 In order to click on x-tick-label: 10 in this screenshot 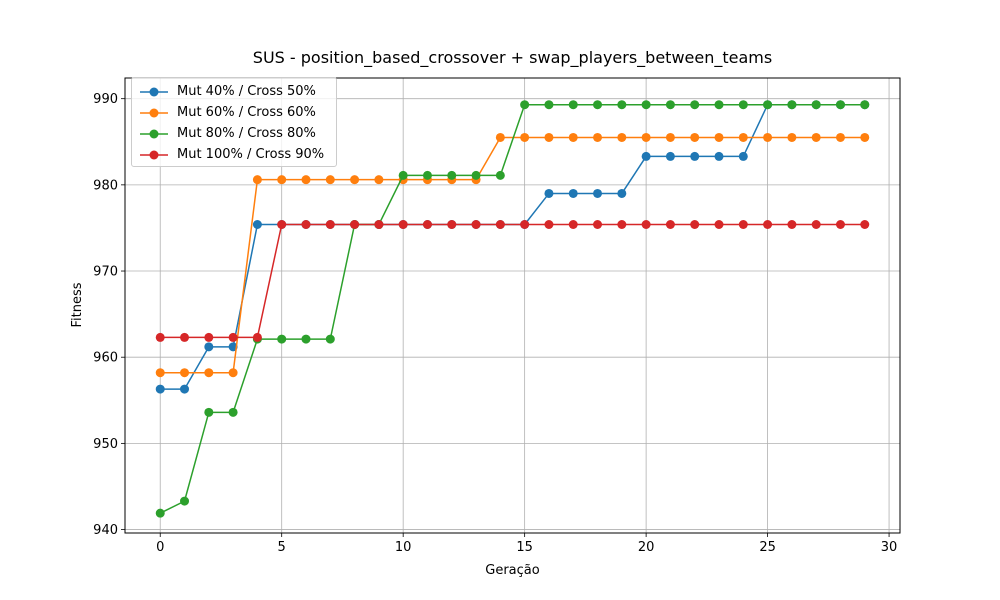, I will do `click(403, 547)`.